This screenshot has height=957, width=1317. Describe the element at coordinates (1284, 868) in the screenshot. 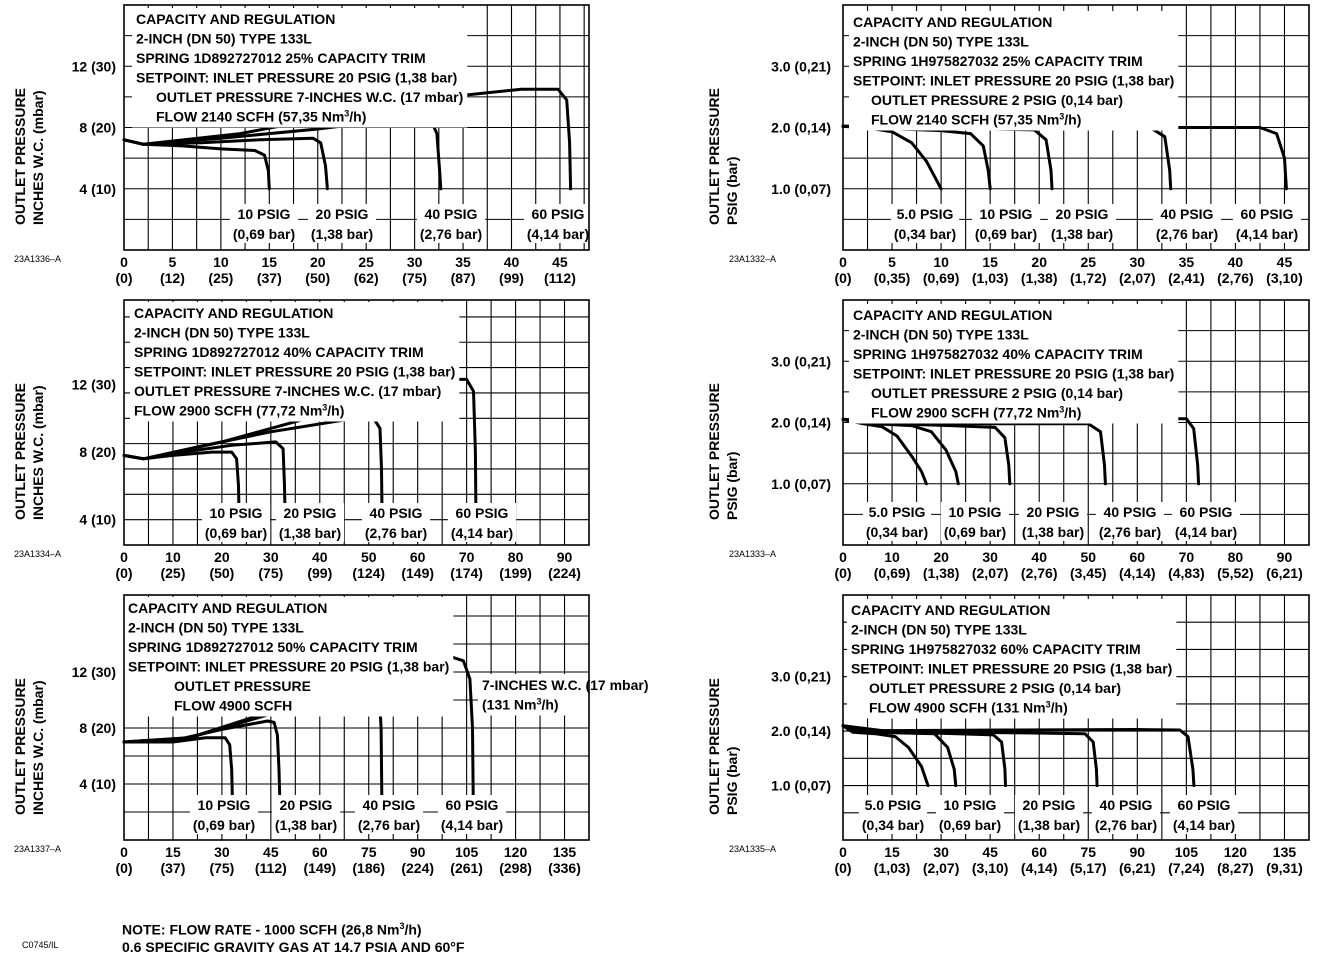

I see `x-tick-label-secondary: (9,31)` at that location.